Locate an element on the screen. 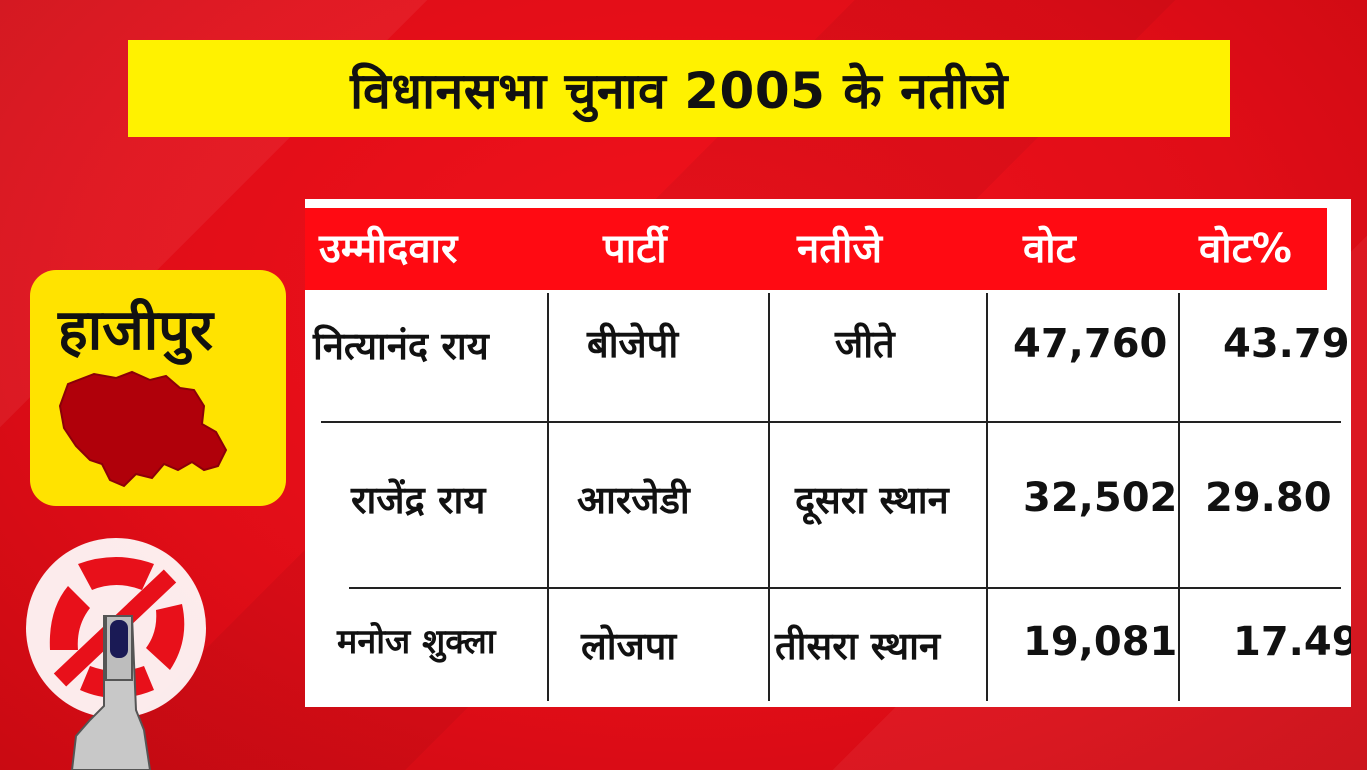  vote-count: 32,502 is located at coordinates (1100, 498).